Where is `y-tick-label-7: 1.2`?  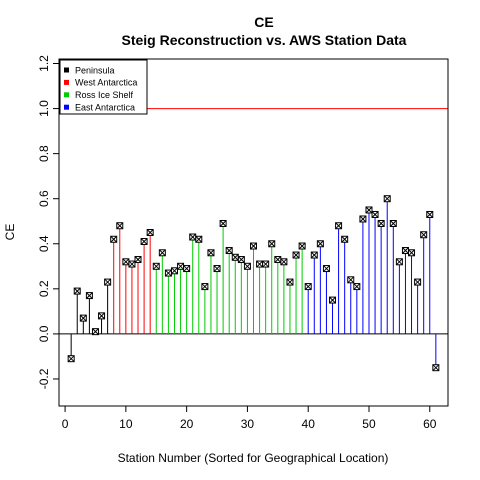
y-tick-label-7: 1.2 is located at coordinates (44, 63).